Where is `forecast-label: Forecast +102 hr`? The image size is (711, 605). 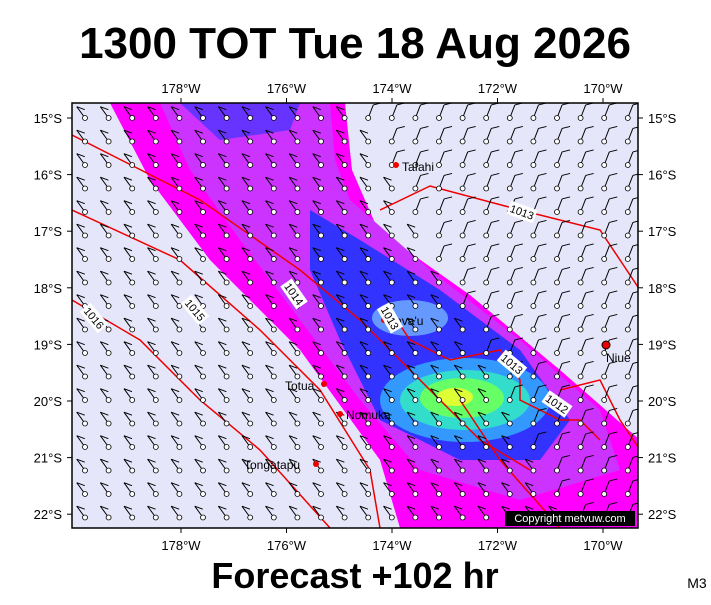 forecast-label: Forecast +102 hr is located at coordinates (354, 575).